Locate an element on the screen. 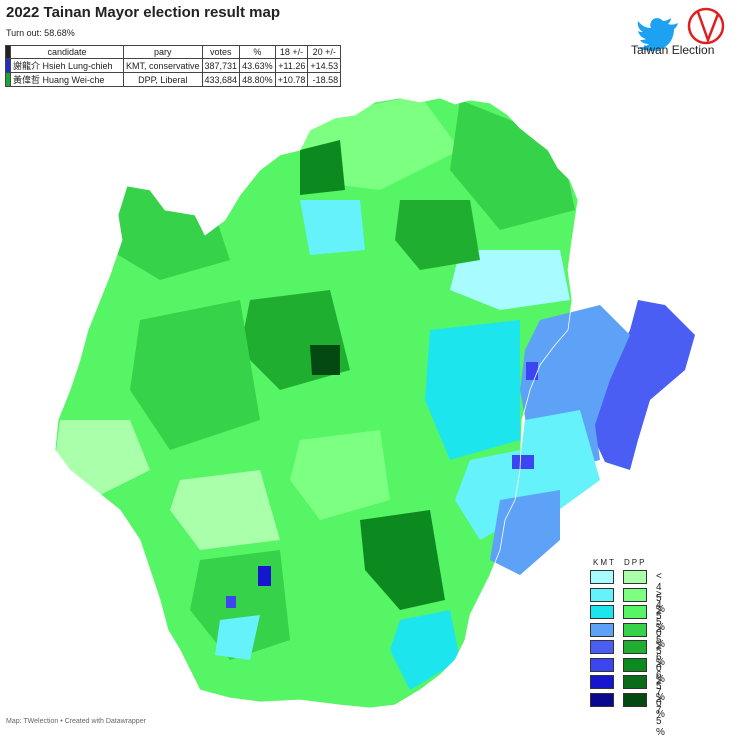 The image size is (740, 738). turnout-text: Turn out: 58.68% is located at coordinates (40, 33).